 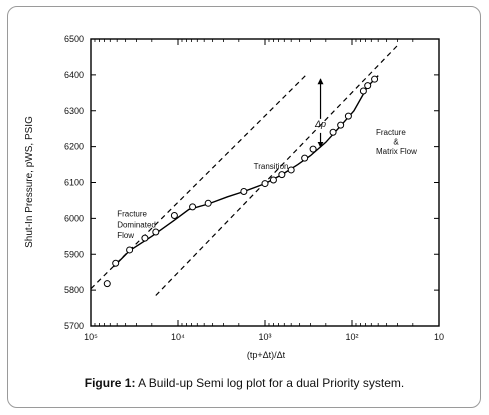 I want to click on x-tick-label: 10⁵, so click(x=91, y=337).